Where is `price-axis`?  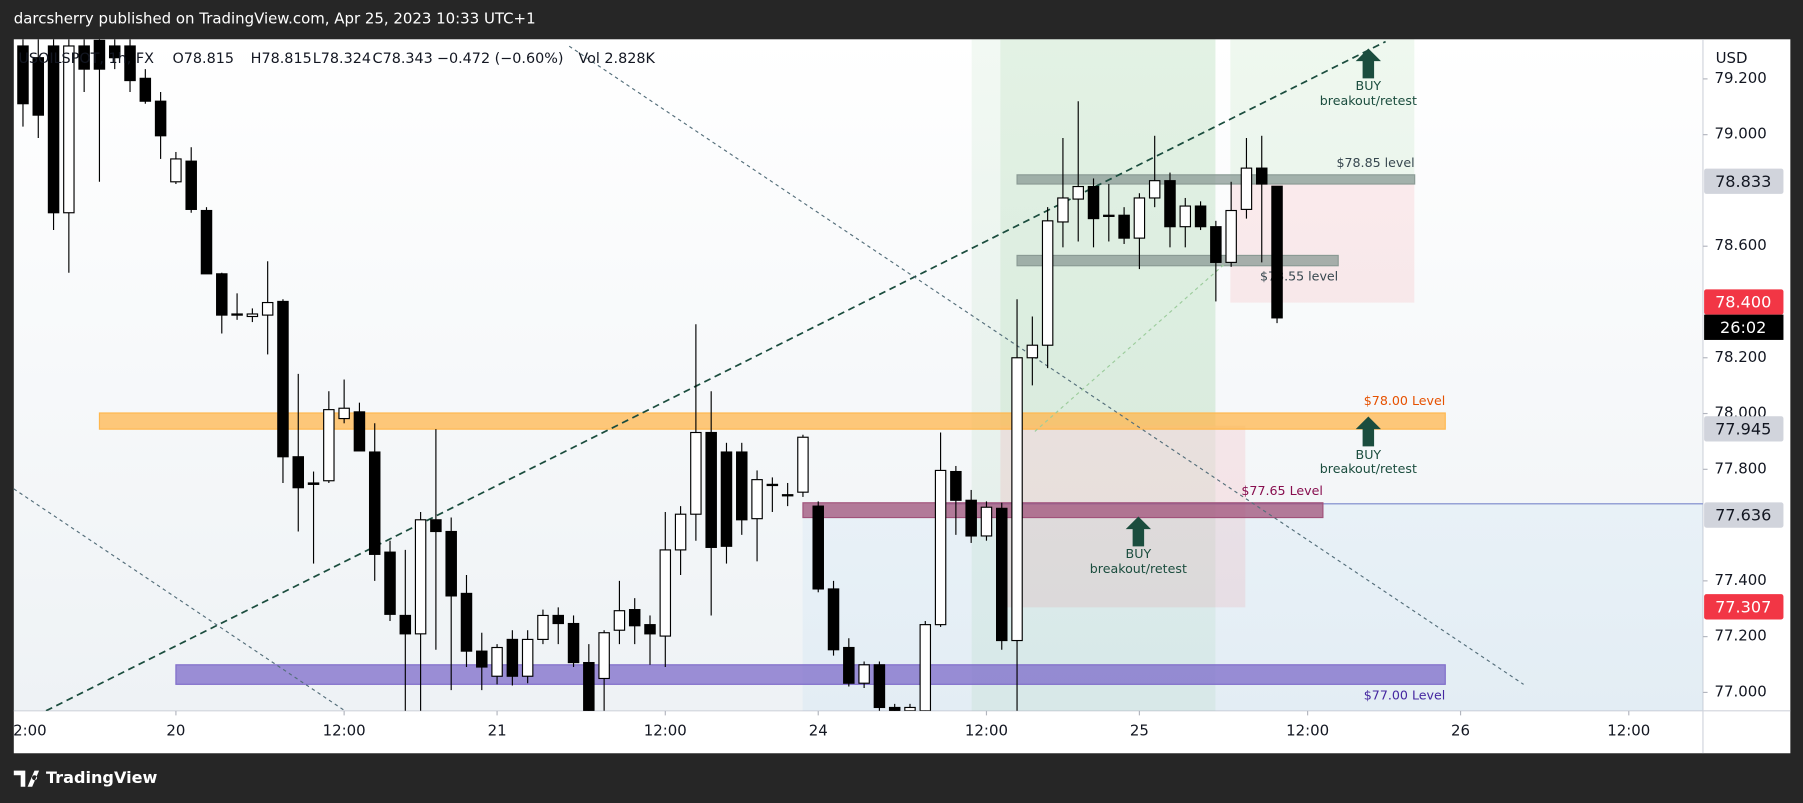 price-axis is located at coordinates (1746, 396).